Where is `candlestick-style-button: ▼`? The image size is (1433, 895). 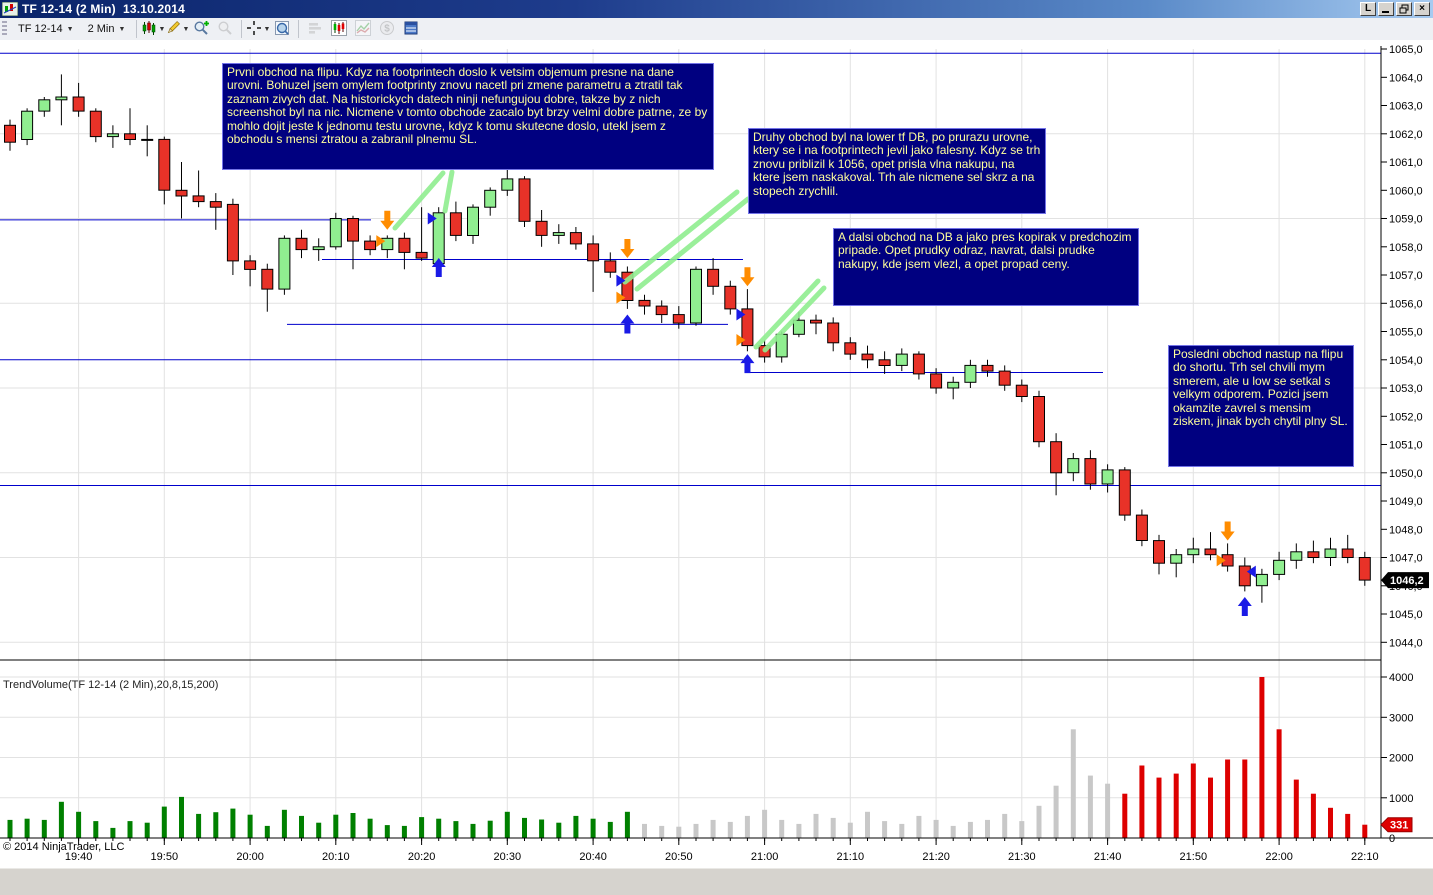 candlestick-style-button: ▼ is located at coordinates (153, 29).